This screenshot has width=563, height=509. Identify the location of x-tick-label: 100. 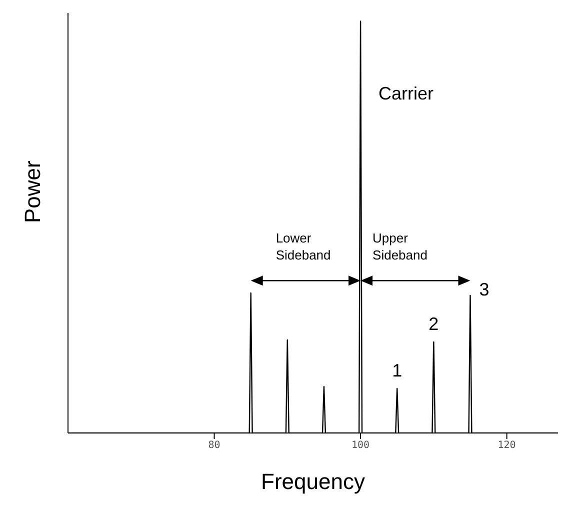
(361, 446).